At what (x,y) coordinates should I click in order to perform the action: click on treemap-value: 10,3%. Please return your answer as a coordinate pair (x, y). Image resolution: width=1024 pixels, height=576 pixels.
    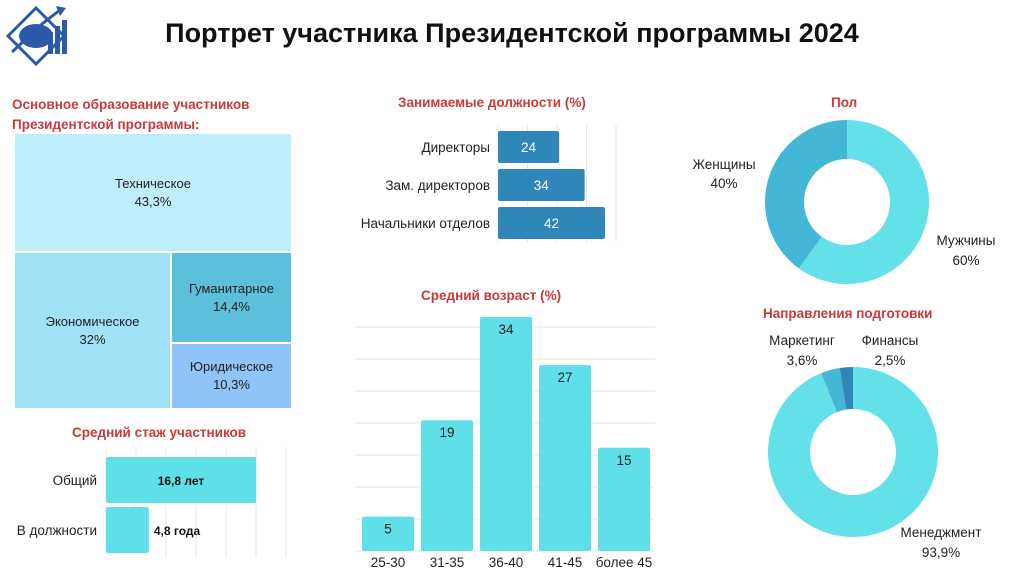
    Looking at the image, I should click on (231, 384).